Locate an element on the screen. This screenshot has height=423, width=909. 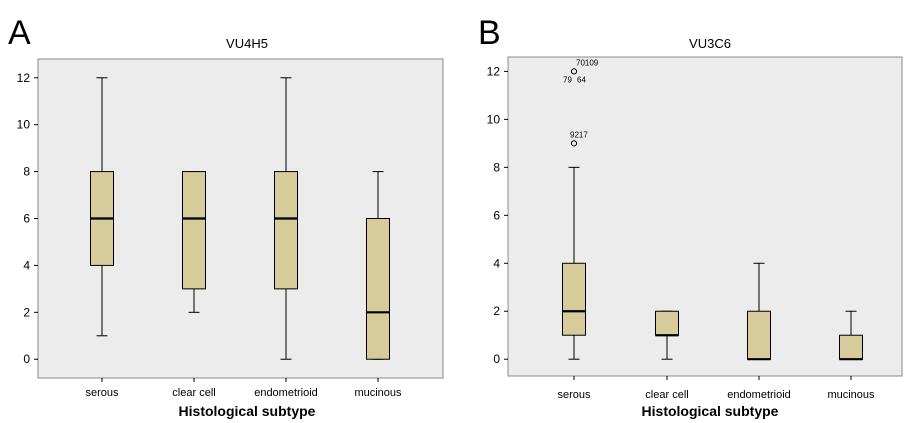
panel-a-x-axis-title: Histological subtype is located at coordinates (247, 411).